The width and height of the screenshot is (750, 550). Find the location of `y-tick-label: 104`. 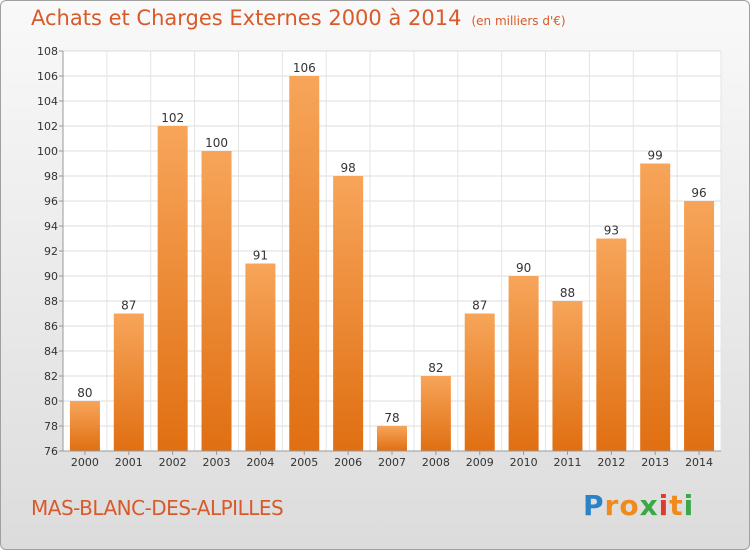

y-tick-label: 104 is located at coordinates (47, 101).